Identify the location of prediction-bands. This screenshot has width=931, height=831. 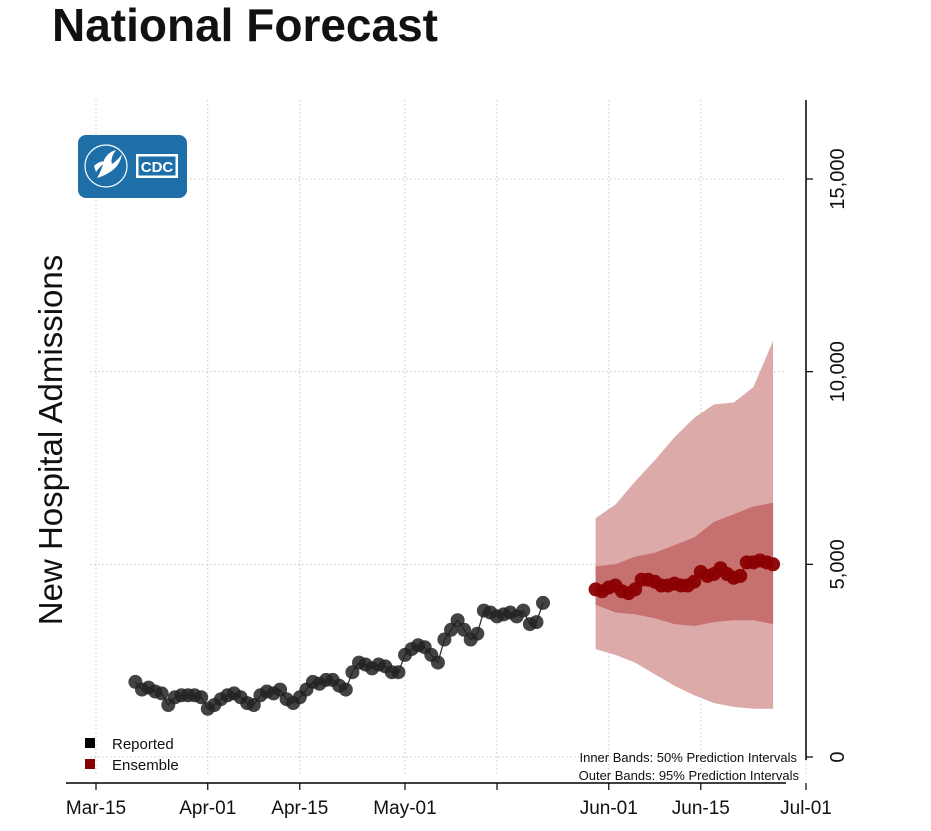
(684, 524).